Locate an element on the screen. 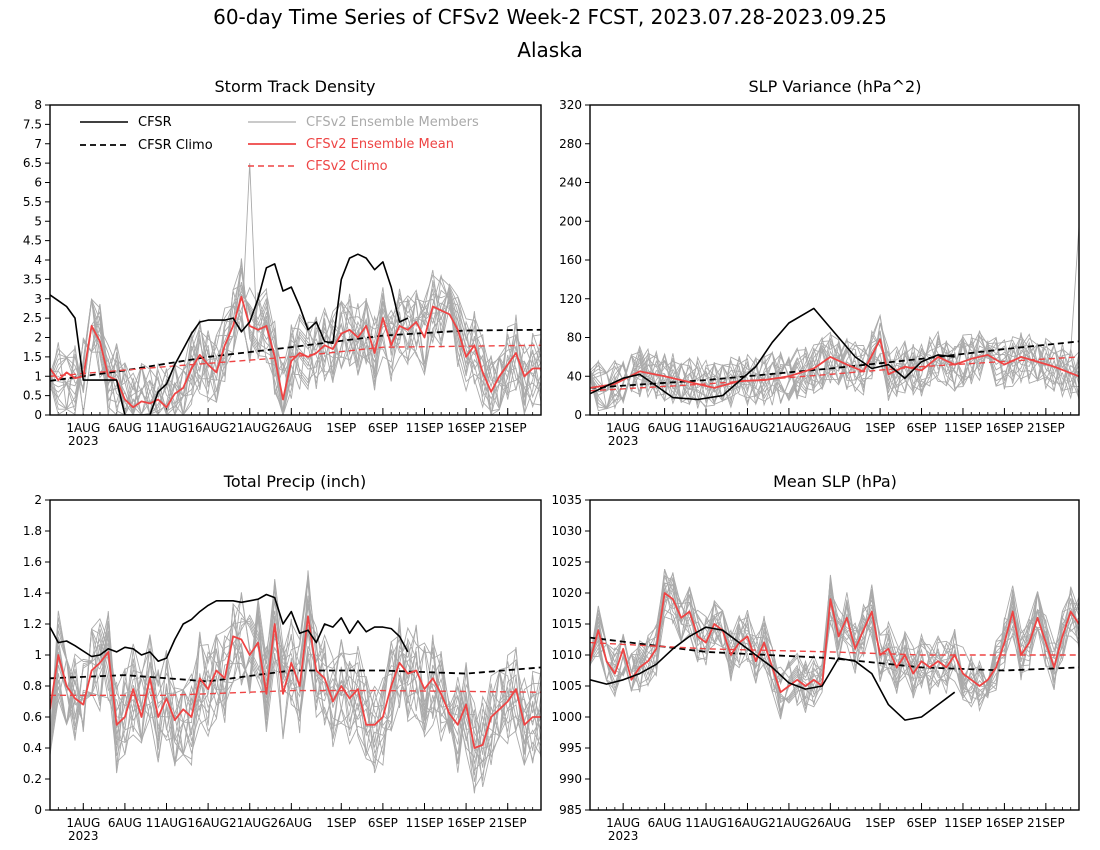  y-tick-label: 4.5 is located at coordinates (32, 241).